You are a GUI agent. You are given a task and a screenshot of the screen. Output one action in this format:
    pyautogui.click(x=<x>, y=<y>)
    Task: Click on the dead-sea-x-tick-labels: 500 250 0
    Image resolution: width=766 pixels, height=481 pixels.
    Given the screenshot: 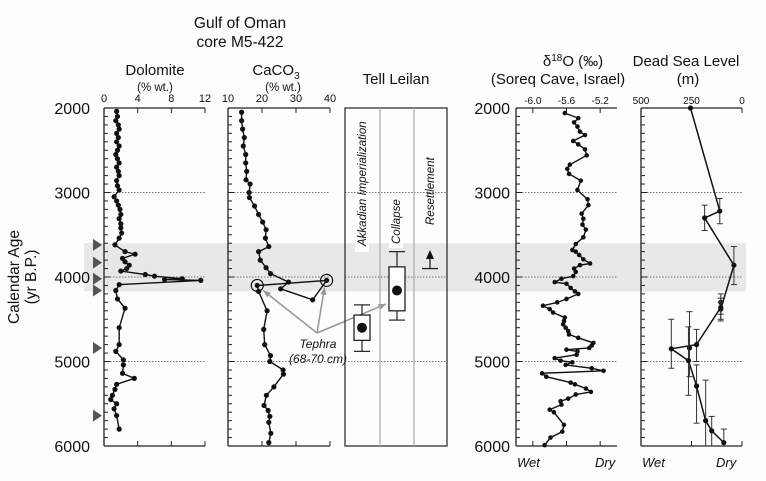 What is the action you would take?
    pyautogui.click(x=689, y=101)
    